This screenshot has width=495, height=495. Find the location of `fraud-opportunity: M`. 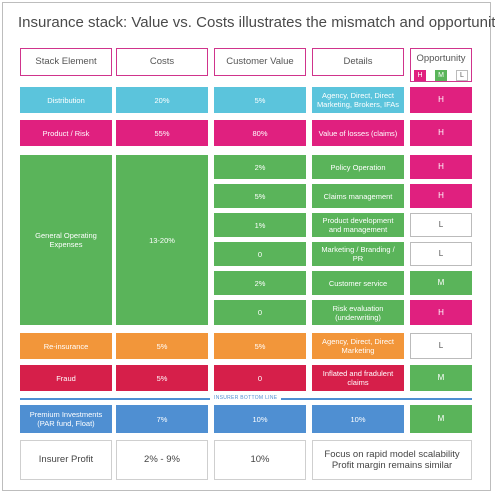

fraud-opportunity: M is located at coordinates (441, 378).